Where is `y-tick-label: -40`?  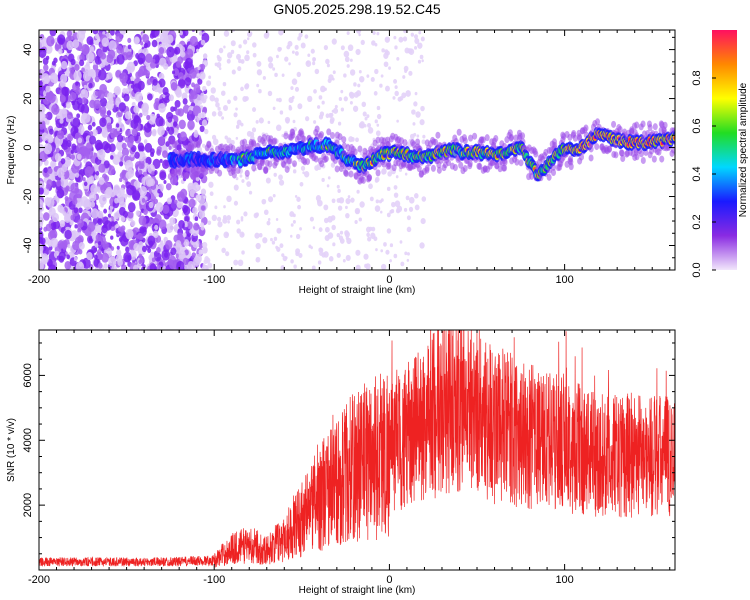
y-tick-label: -40 is located at coordinates (28, 246).